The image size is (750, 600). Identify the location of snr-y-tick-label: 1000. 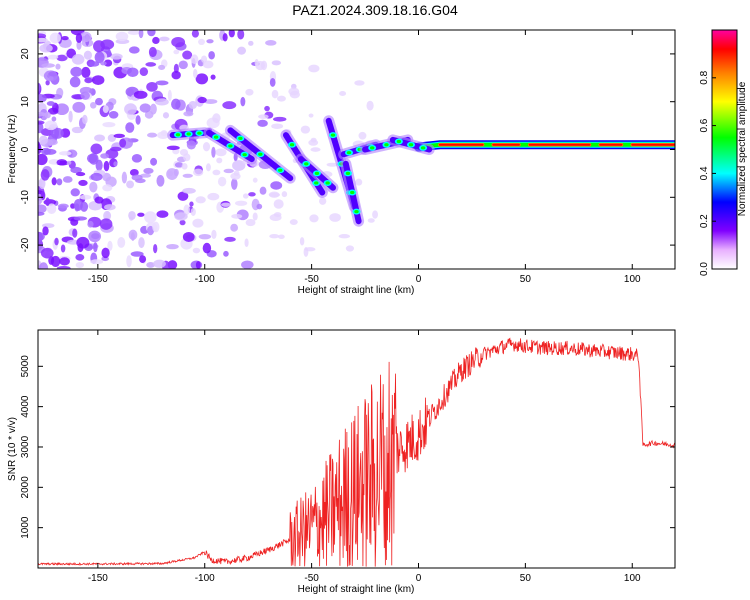
(25, 527).